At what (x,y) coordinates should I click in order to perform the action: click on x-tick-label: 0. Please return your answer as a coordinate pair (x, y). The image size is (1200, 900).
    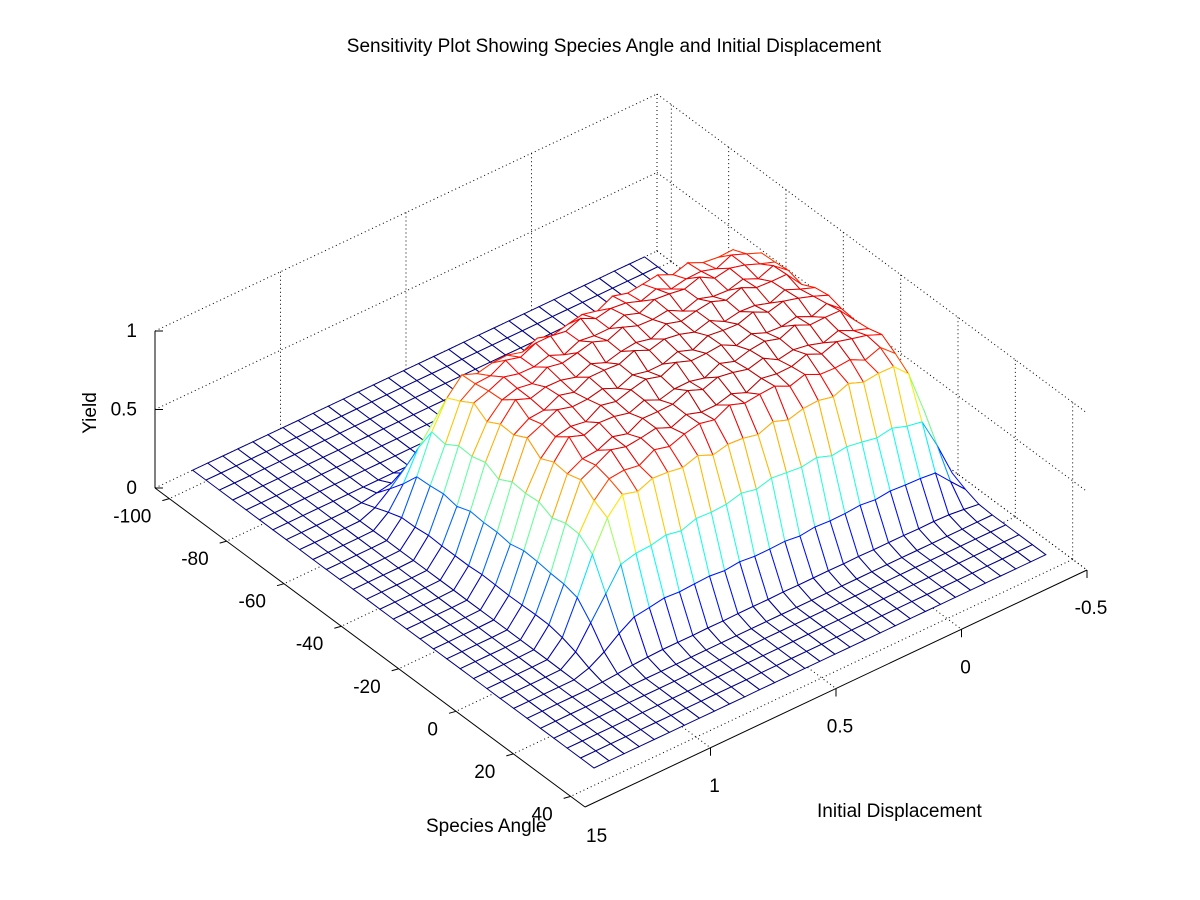
    Looking at the image, I should click on (432, 729).